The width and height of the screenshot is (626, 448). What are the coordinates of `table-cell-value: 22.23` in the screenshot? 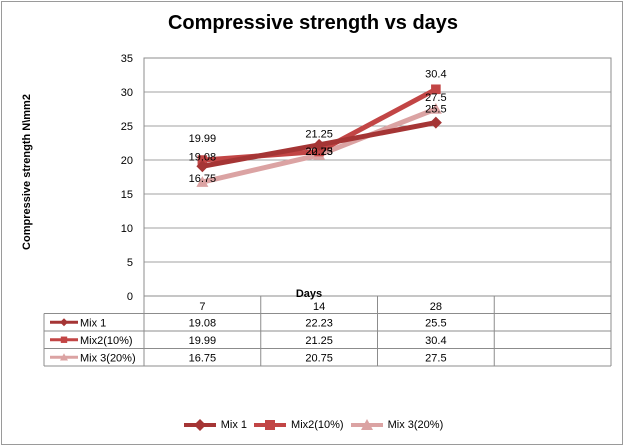 It's located at (319, 323).